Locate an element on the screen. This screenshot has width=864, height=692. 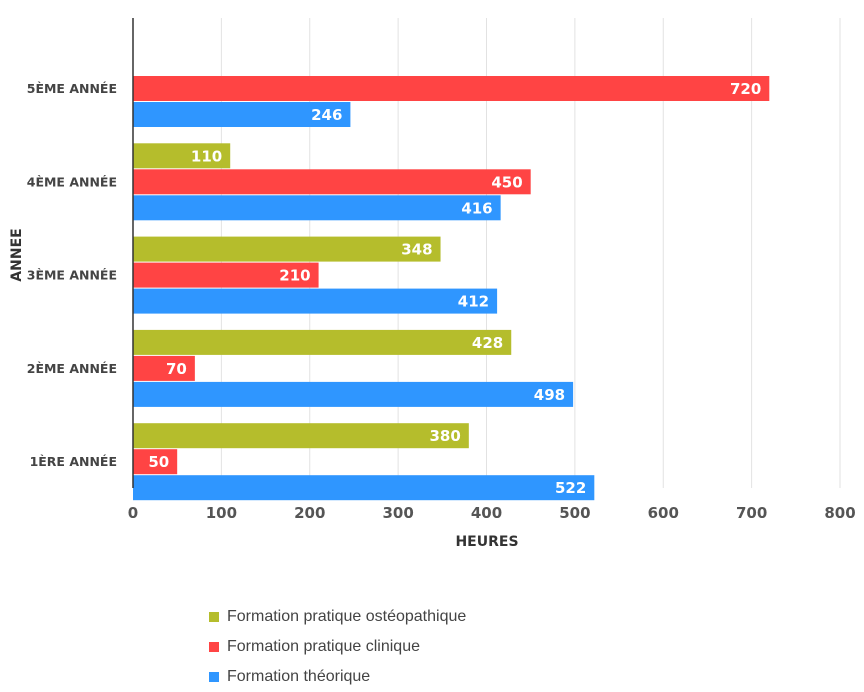
x-axis-title: HEURES is located at coordinates (486, 542).